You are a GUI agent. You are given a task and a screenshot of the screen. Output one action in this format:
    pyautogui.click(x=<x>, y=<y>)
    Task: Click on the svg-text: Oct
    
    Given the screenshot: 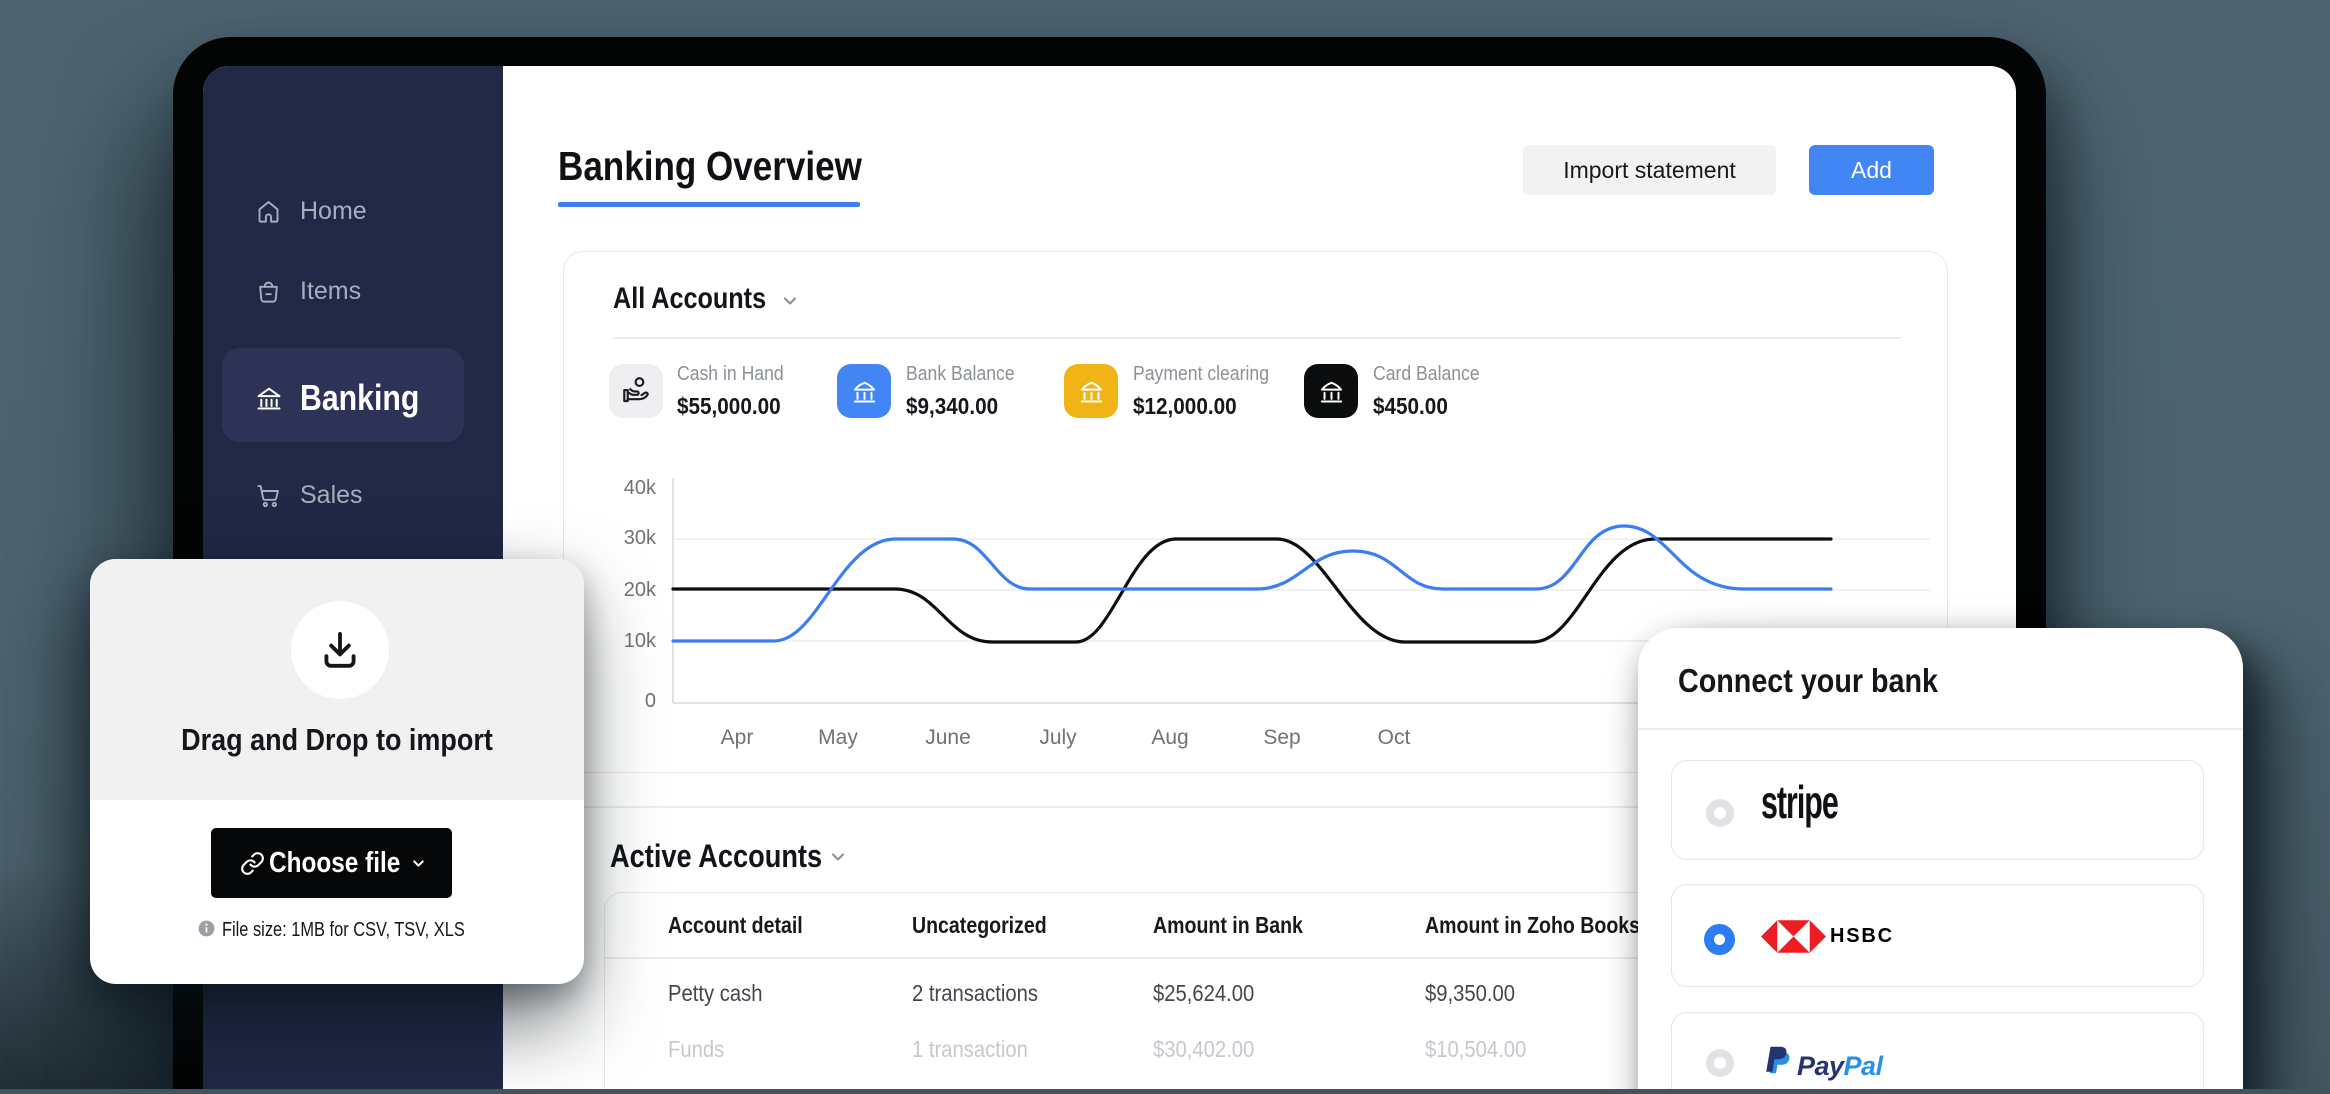 What is the action you would take?
    pyautogui.click(x=1394, y=737)
    